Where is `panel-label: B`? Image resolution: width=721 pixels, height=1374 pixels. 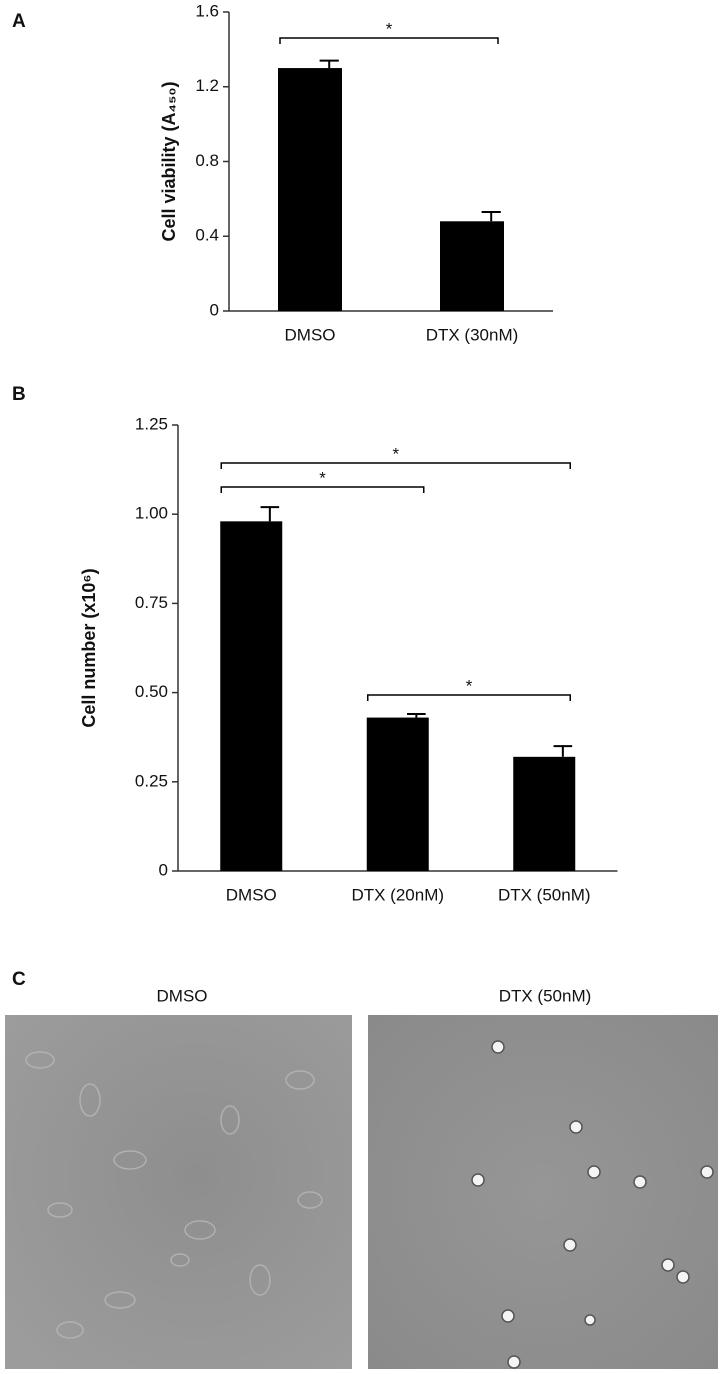 panel-label: B is located at coordinates (19, 394).